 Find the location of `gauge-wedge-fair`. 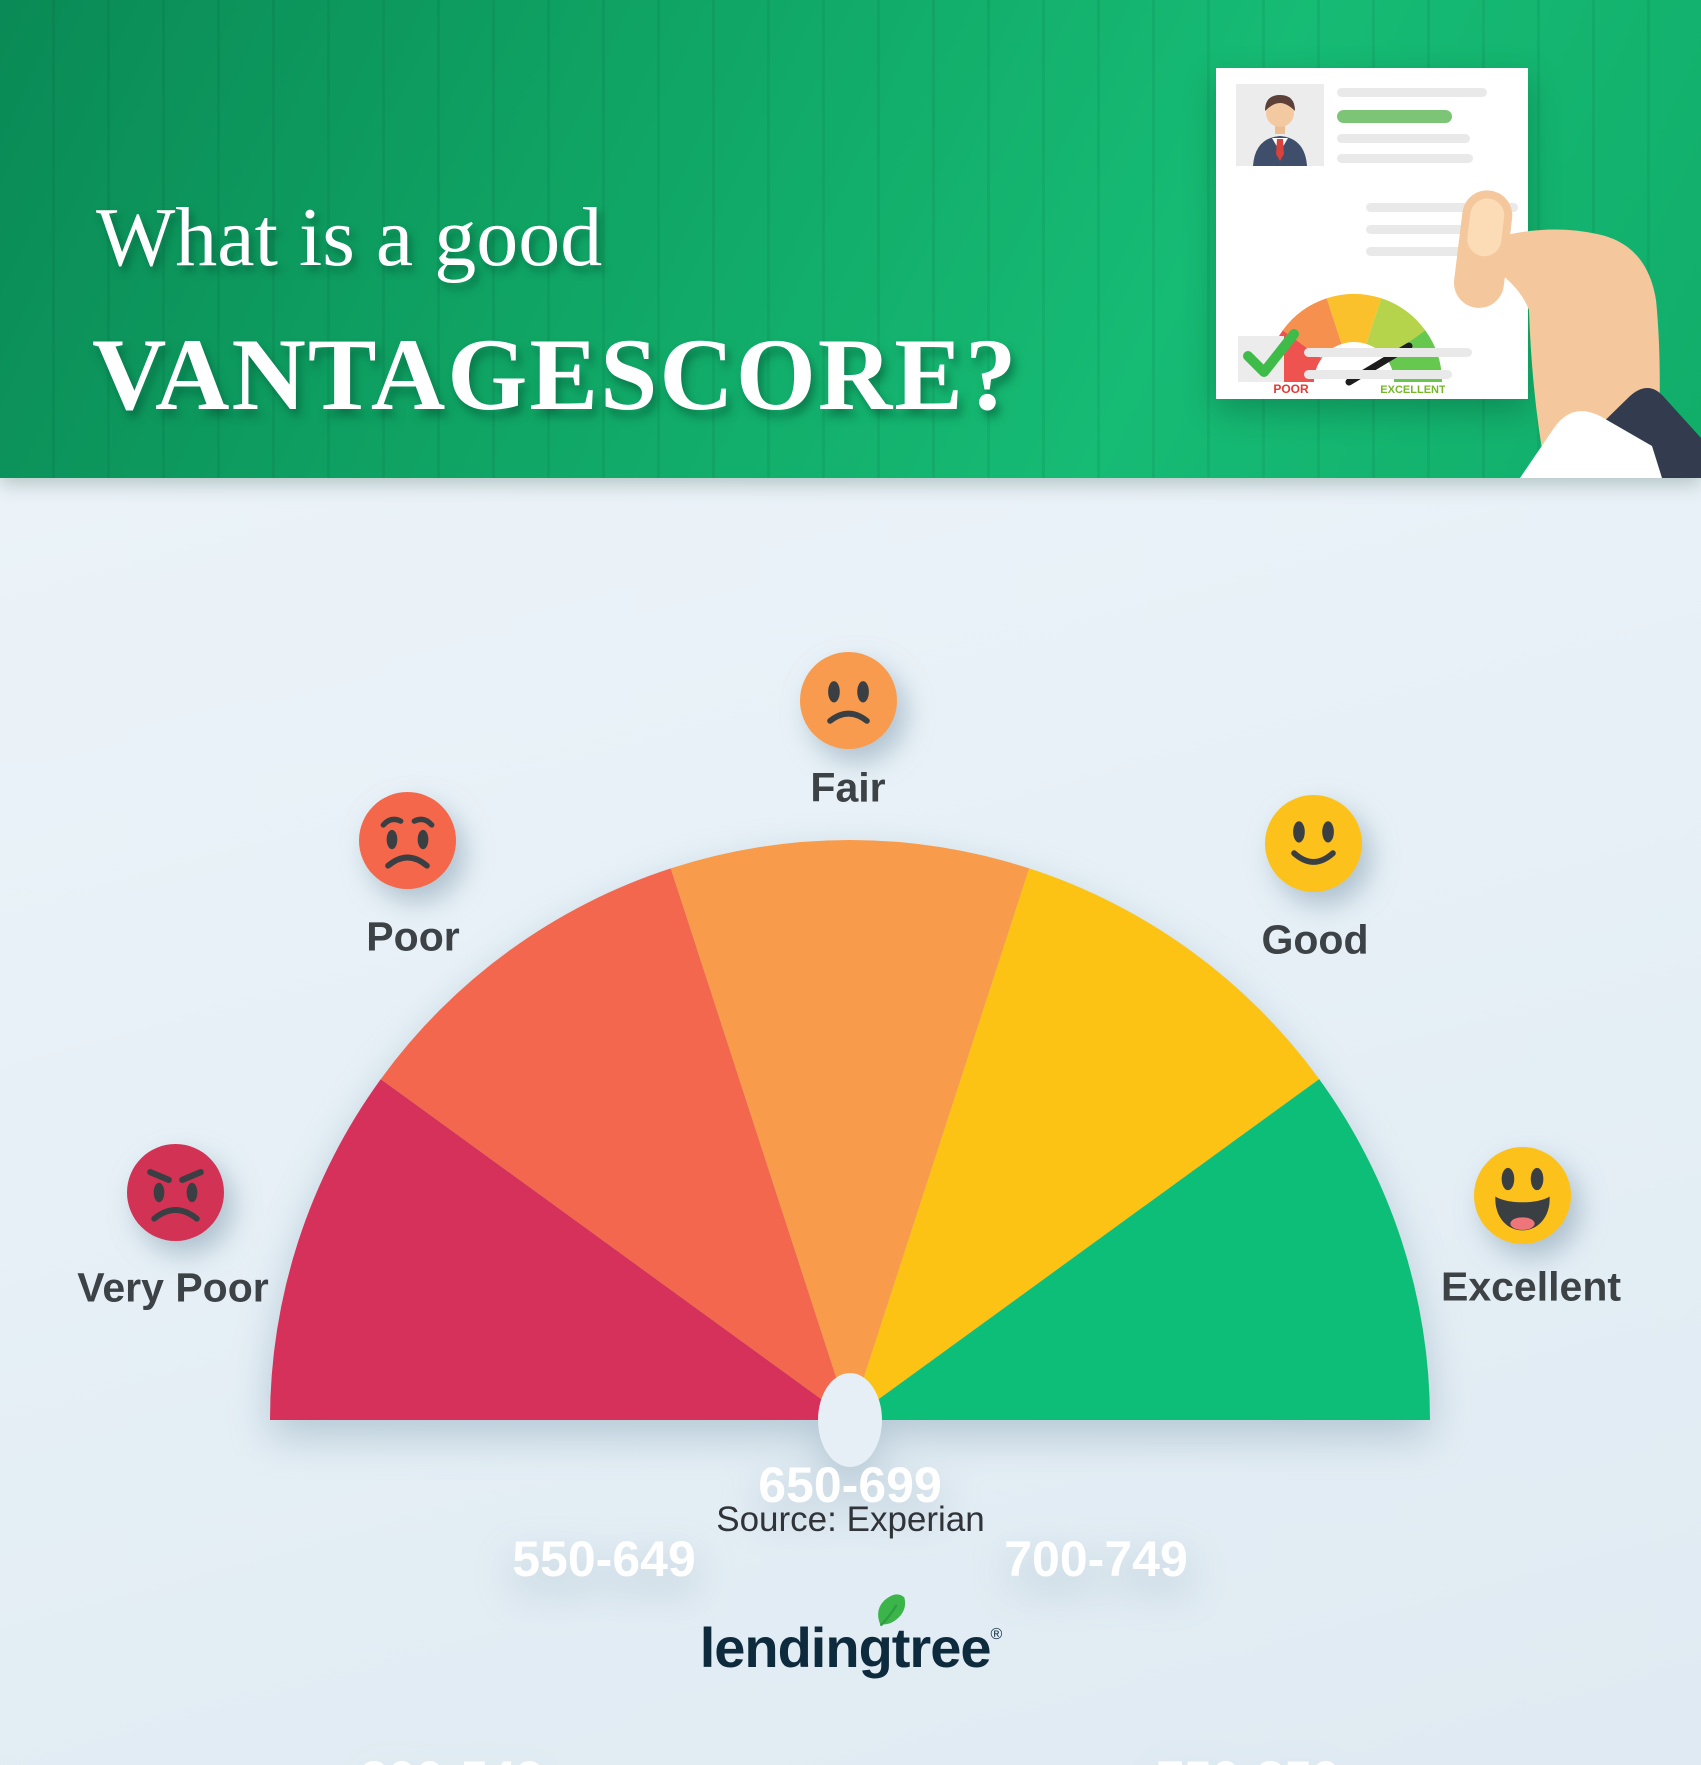

gauge-wedge-fair is located at coordinates (850, 1130).